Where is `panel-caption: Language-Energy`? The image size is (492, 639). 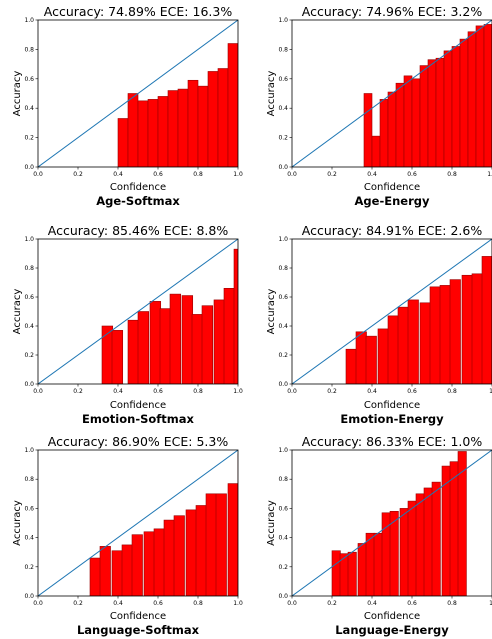 panel-caption: Language-Energy is located at coordinates (392, 630).